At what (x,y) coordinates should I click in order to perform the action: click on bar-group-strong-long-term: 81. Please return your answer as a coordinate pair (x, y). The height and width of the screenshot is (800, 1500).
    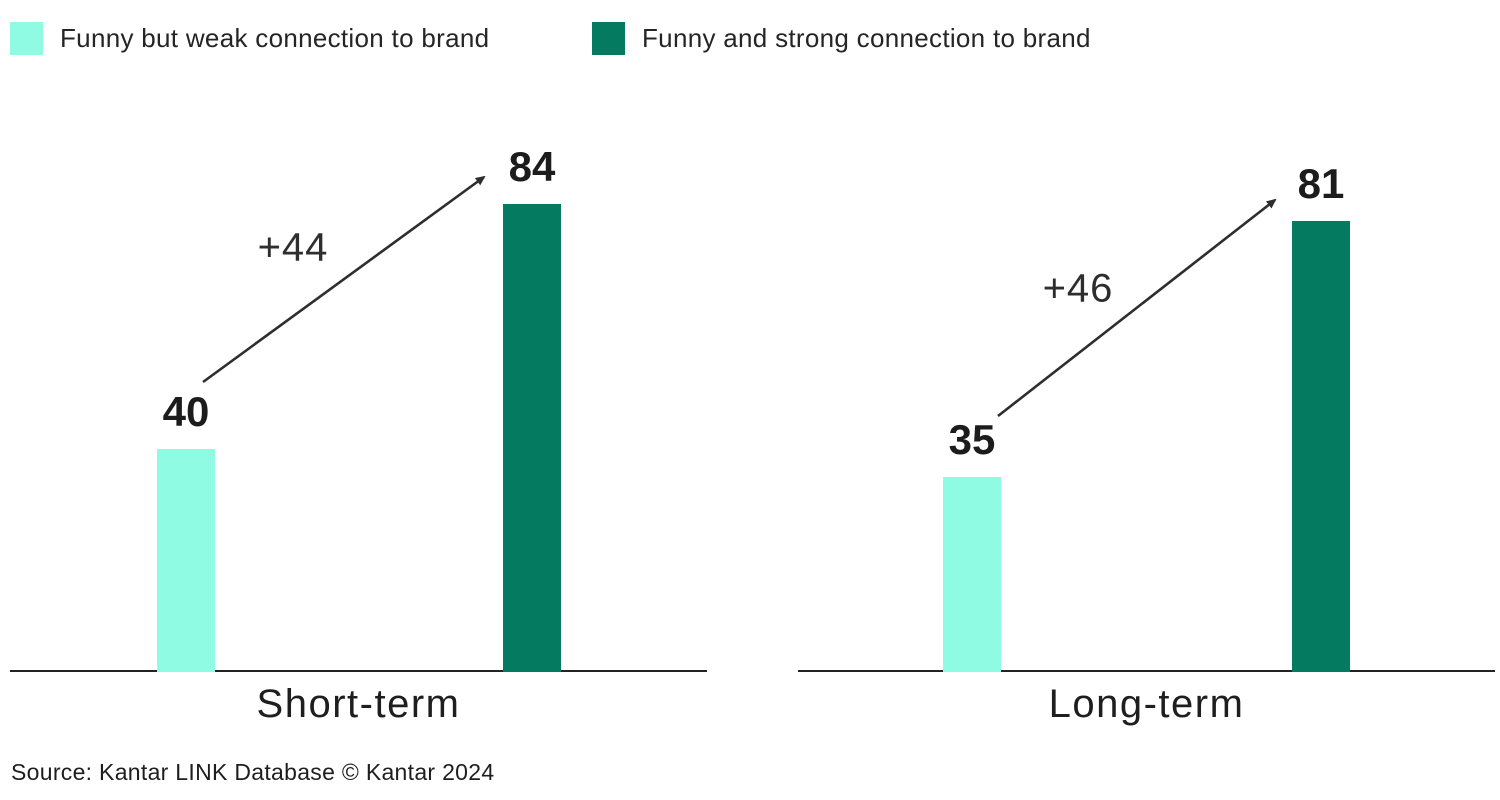
    Looking at the image, I should click on (1321, 417).